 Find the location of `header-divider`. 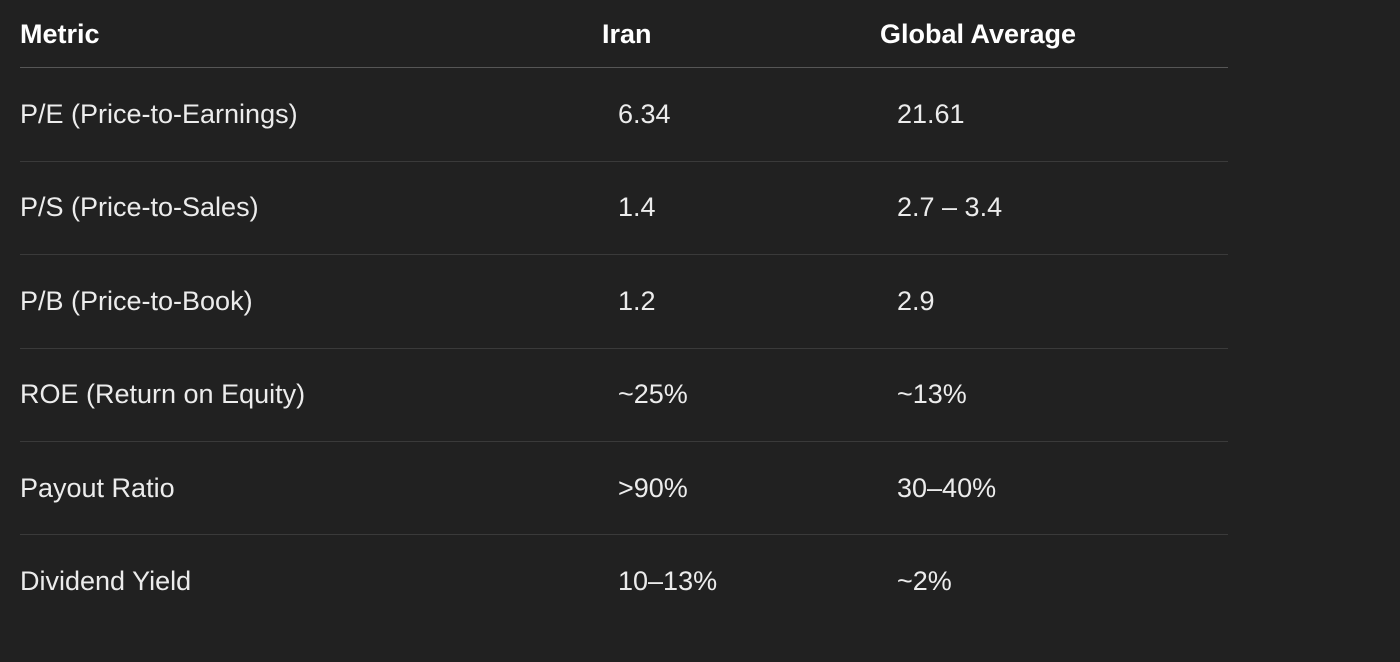

header-divider is located at coordinates (624, 67).